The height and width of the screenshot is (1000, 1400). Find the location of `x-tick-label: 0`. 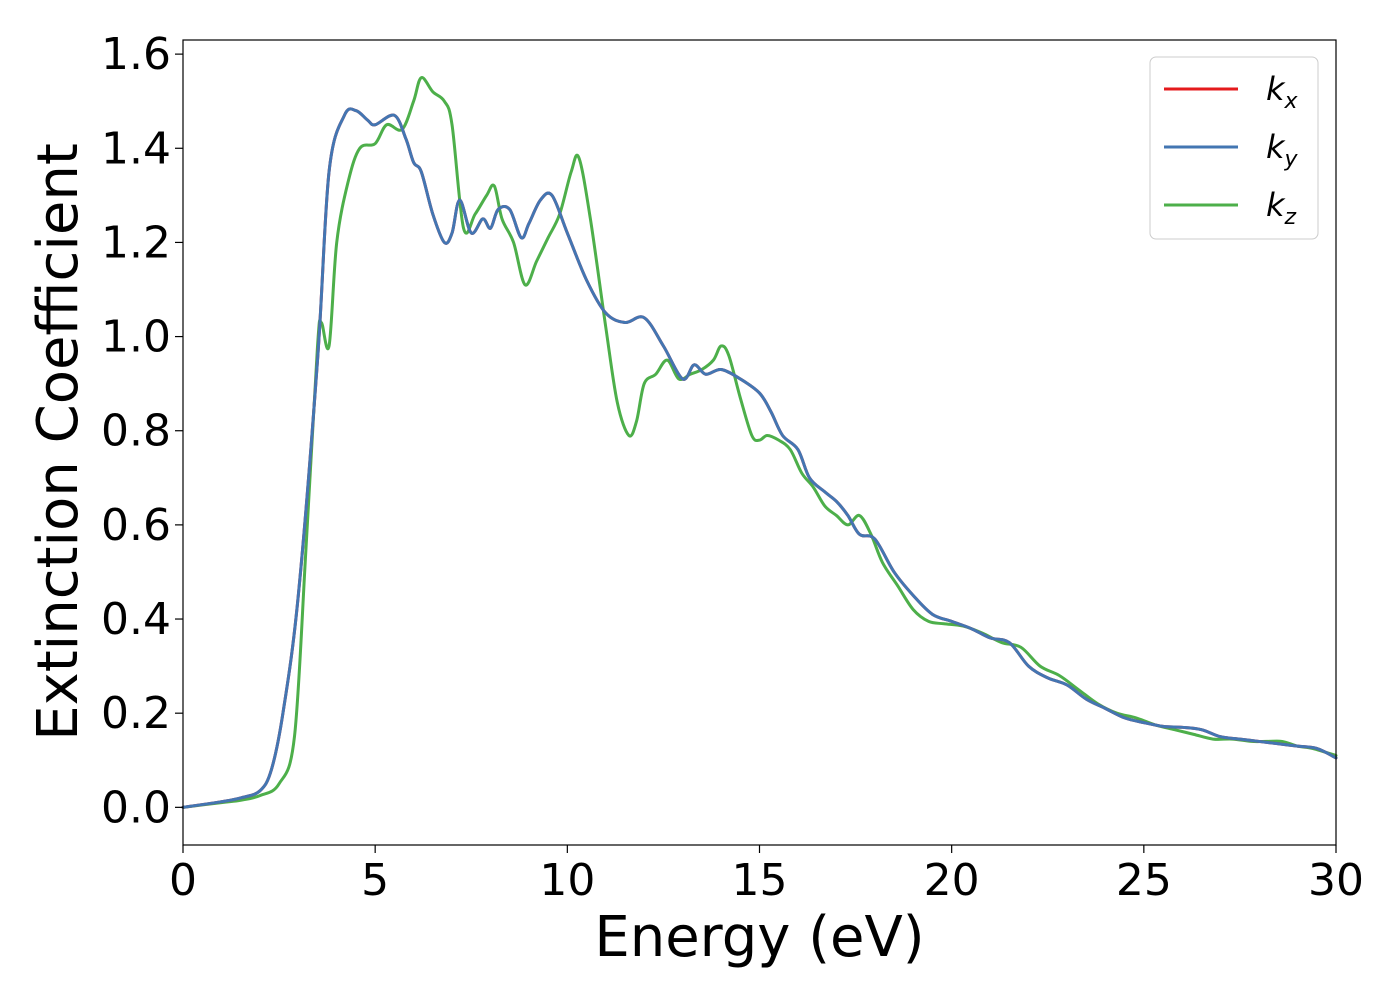

x-tick-label: 0 is located at coordinates (183, 880).